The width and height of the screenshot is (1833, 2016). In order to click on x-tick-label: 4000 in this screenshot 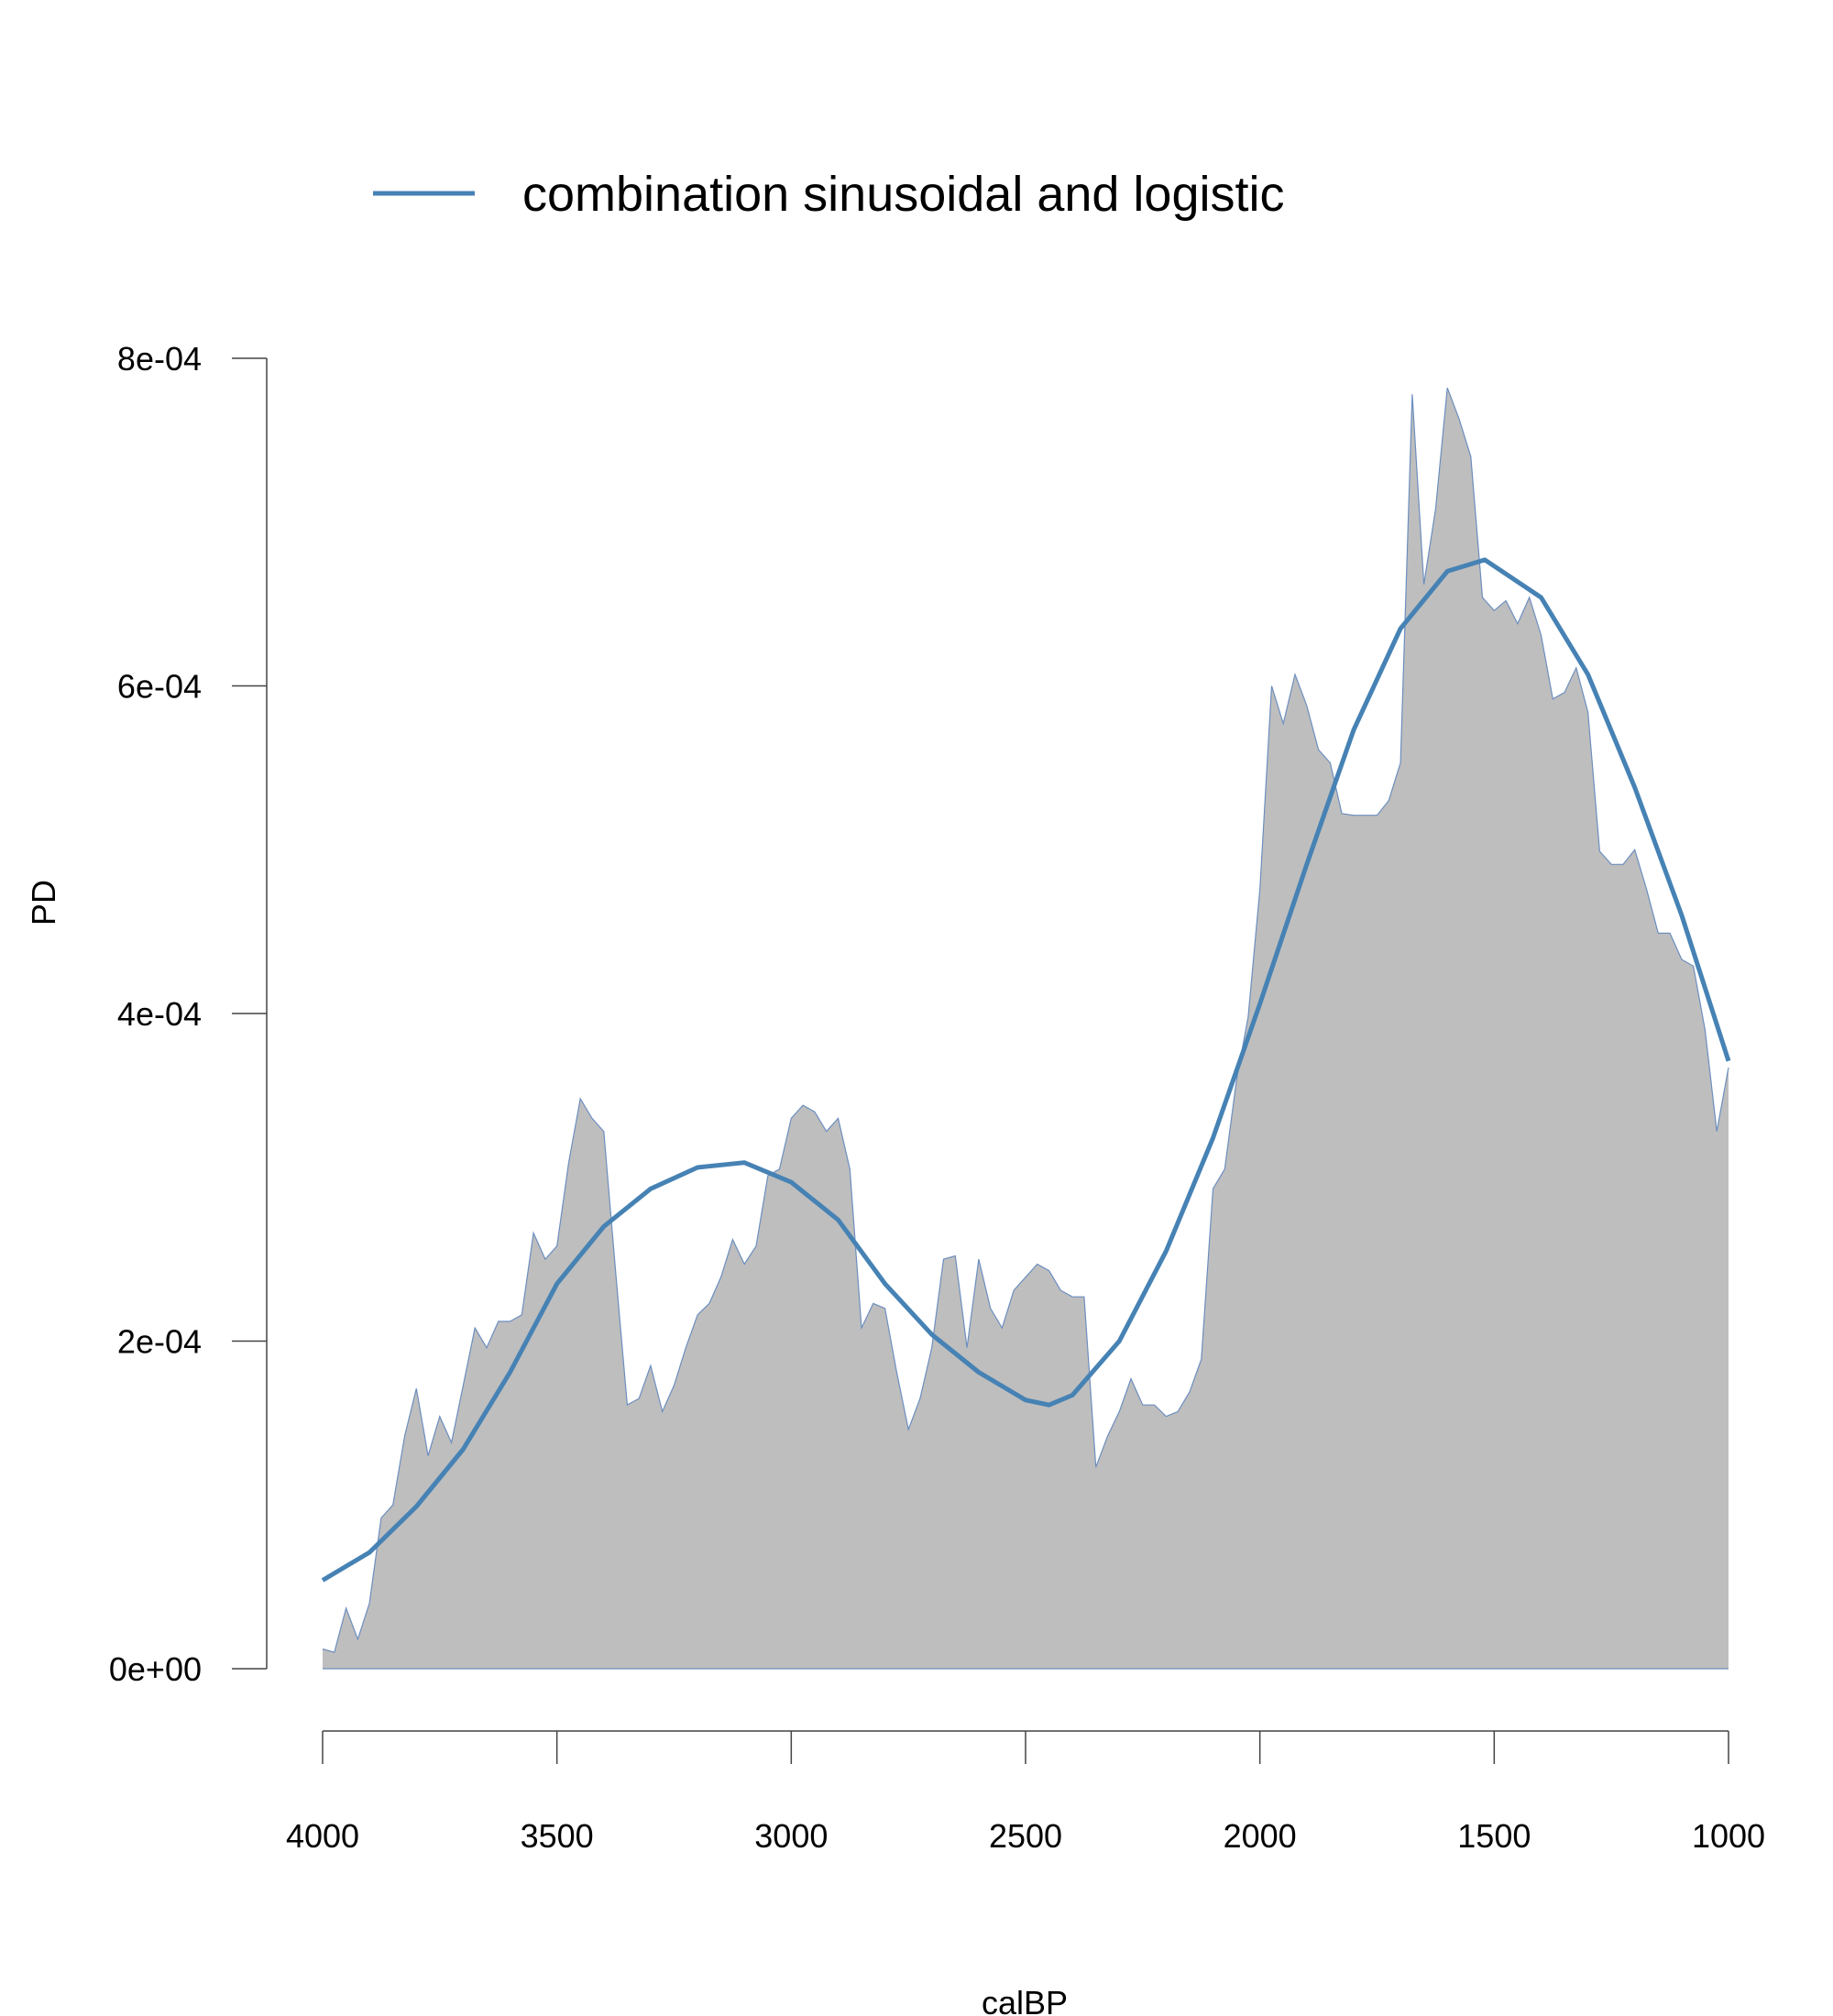, I will do `click(322, 1836)`.